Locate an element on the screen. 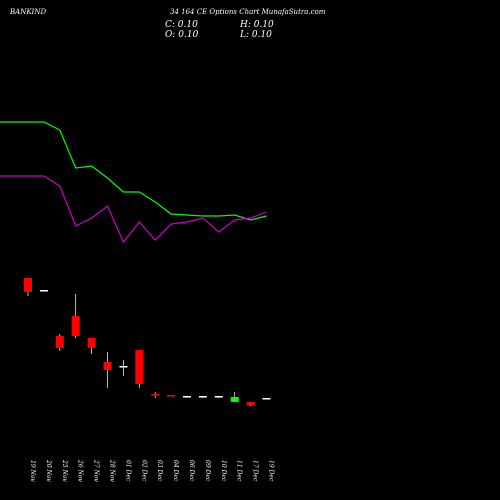 The image size is (500, 500). x-axis-tick-label: 26 Nov is located at coordinates (80, 470).